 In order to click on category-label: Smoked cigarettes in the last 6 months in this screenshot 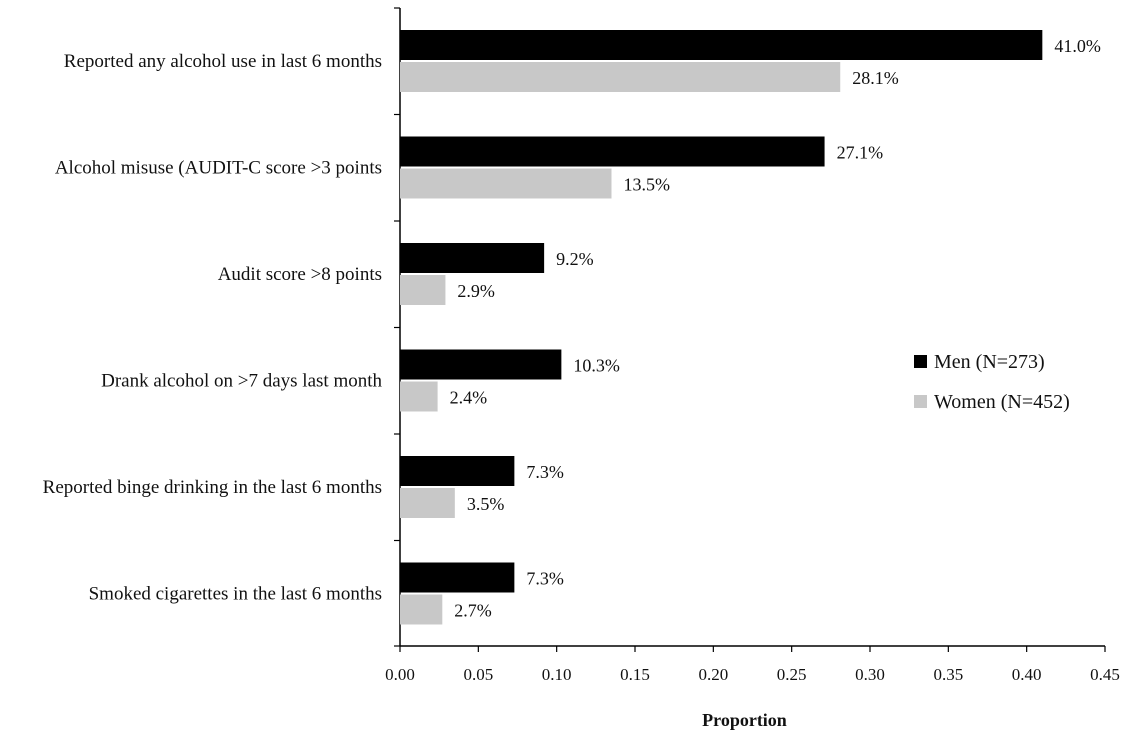, I will do `click(235, 594)`.